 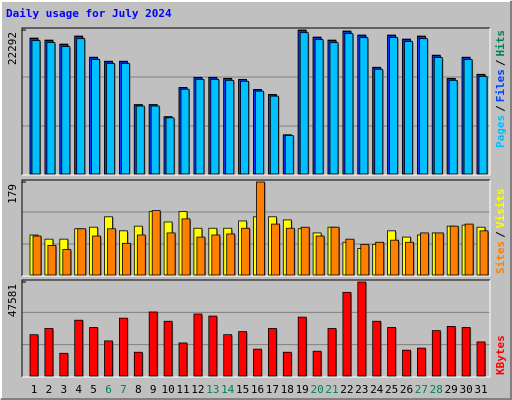 I want to click on x-tick-label: 10, so click(x=167, y=389).